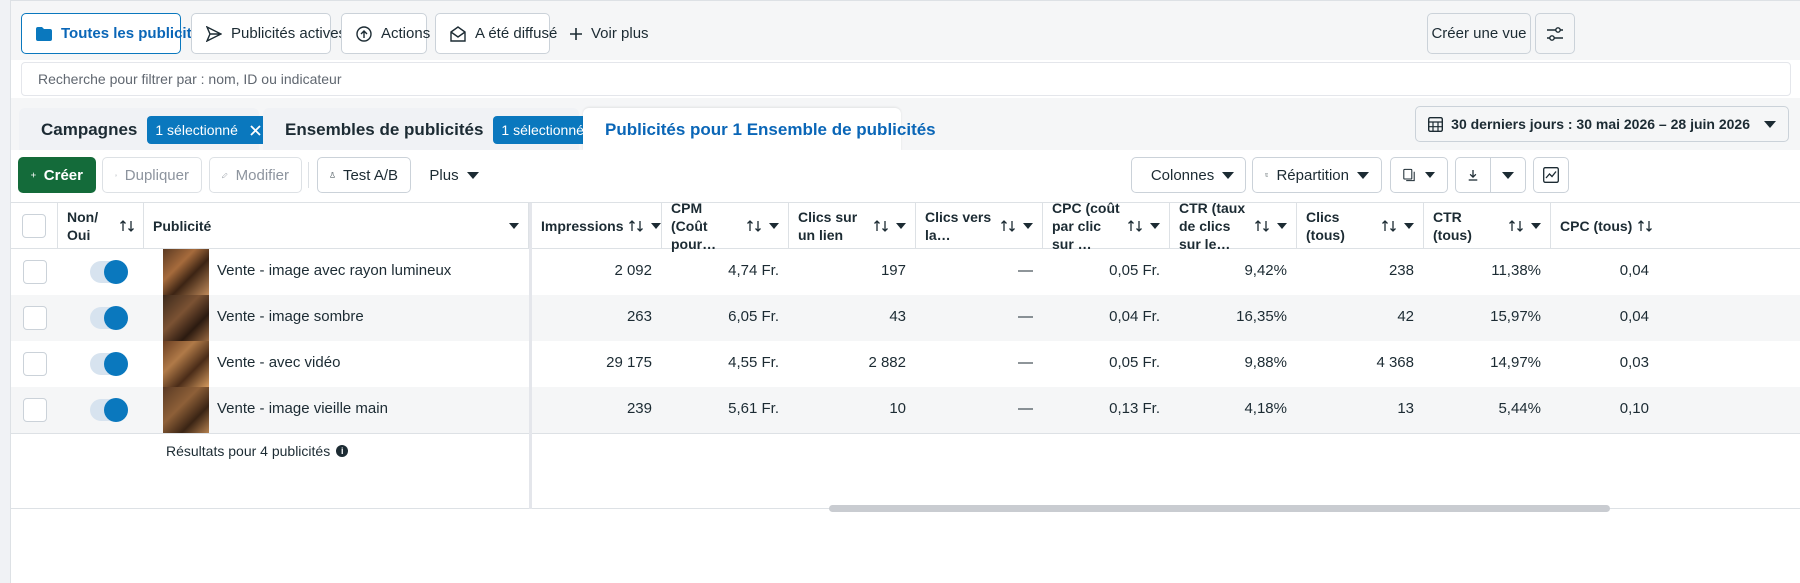 This screenshot has height=583, width=1800. What do you see at coordinates (1555, 33) in the screenshot?
I see `view-settings-button` at bounding box center [1555, 33].